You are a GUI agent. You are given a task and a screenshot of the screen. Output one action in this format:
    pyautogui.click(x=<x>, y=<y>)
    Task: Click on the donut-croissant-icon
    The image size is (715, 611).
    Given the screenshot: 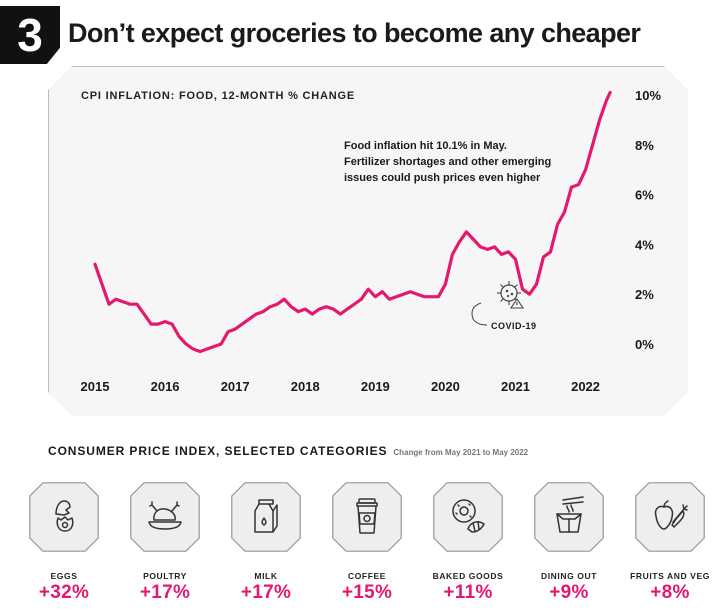 What is the action you would take?
    pyautogui.click(x=468, y=516)
    